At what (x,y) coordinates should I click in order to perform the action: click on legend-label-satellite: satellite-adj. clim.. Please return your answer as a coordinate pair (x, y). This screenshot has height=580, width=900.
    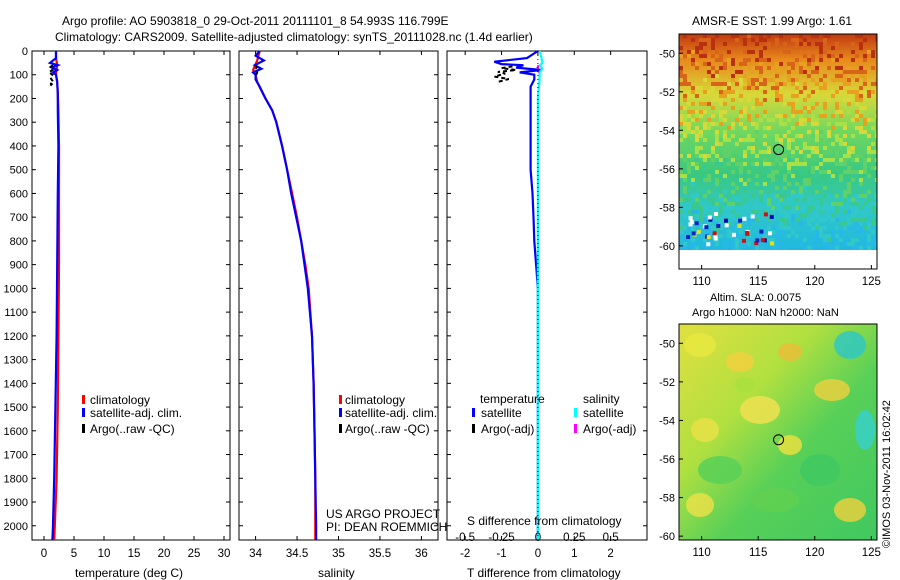
    Looking at the image, I should click on (391, 413).